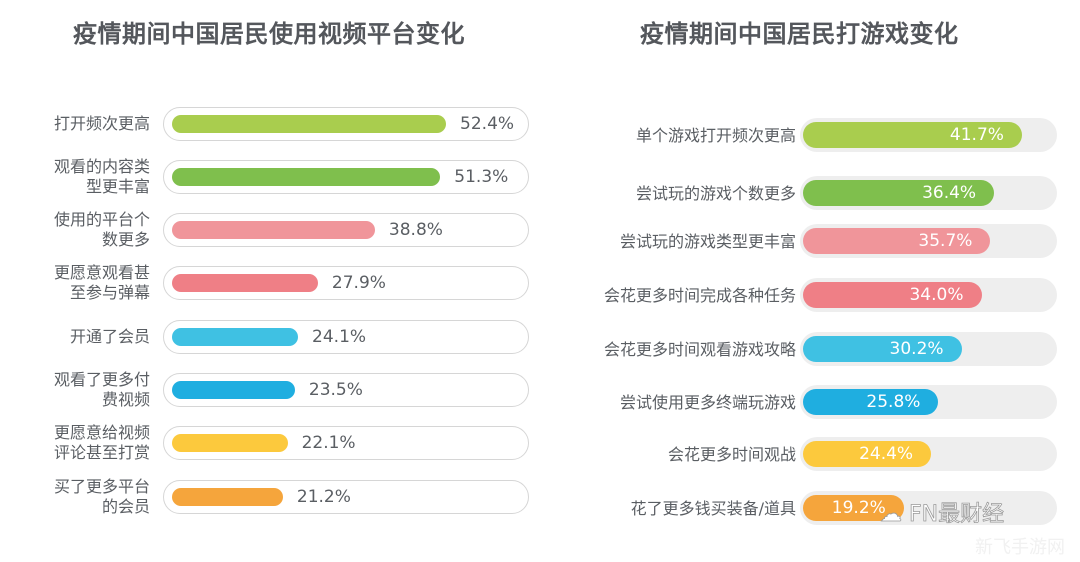 This screenshot has height=562, width=1080. I want to click on value-label: 24.1%, so click(339, 337).